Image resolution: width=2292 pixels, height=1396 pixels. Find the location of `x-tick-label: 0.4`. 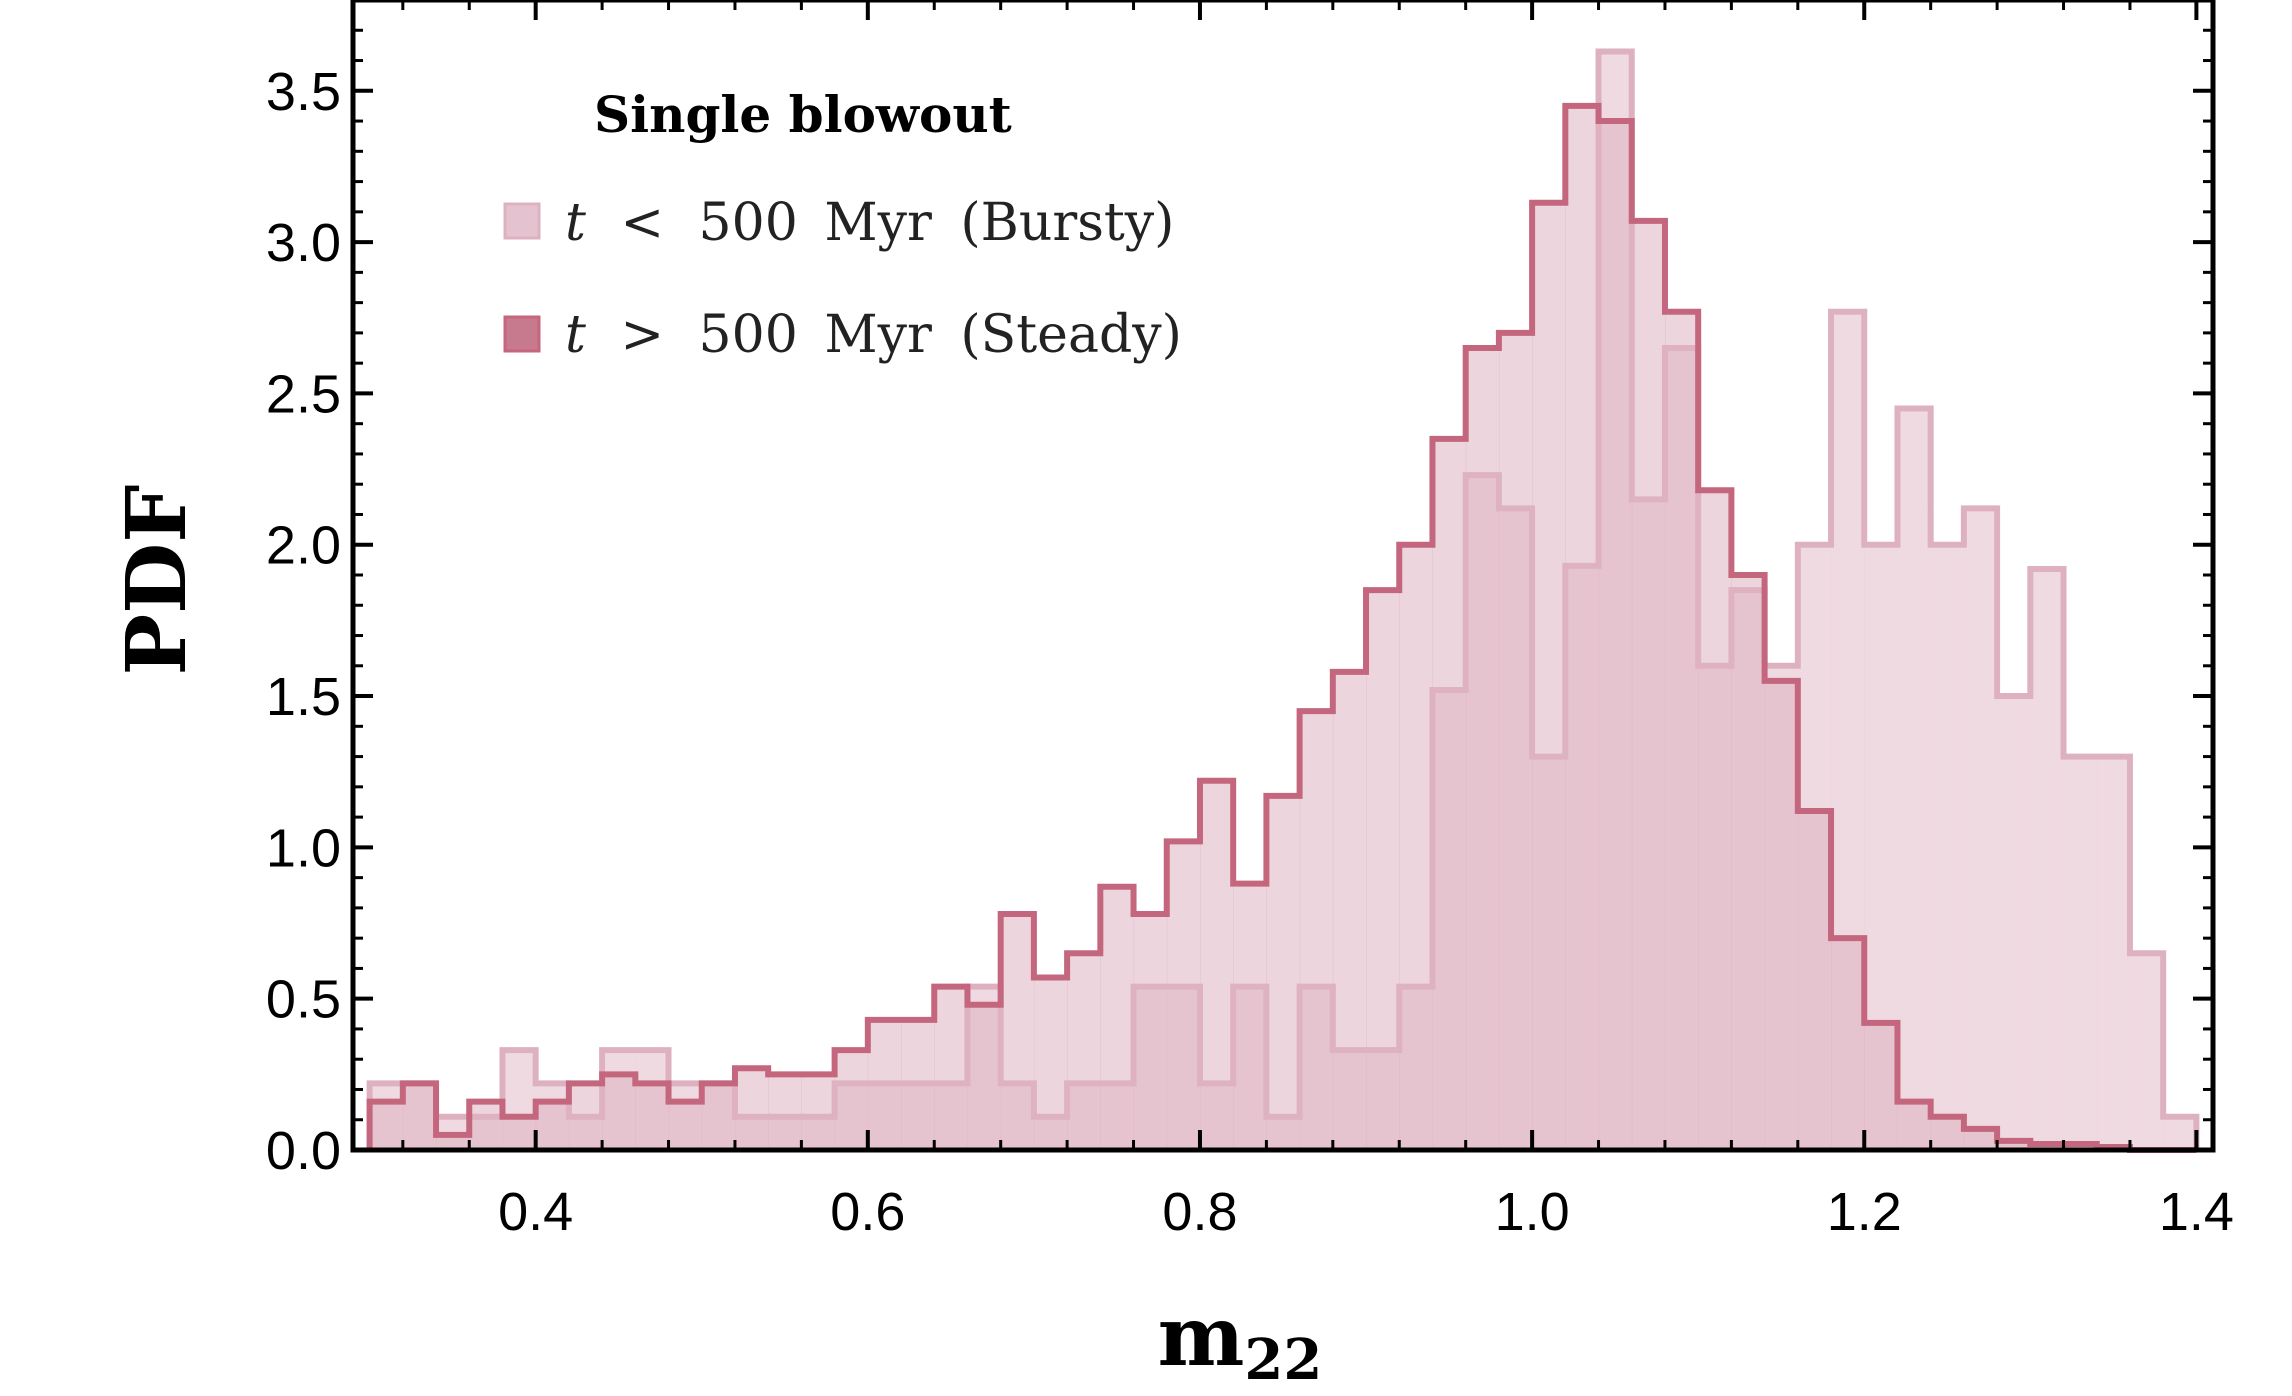

x-tick-label: 0.4 is located at coordinates (535, 1212).